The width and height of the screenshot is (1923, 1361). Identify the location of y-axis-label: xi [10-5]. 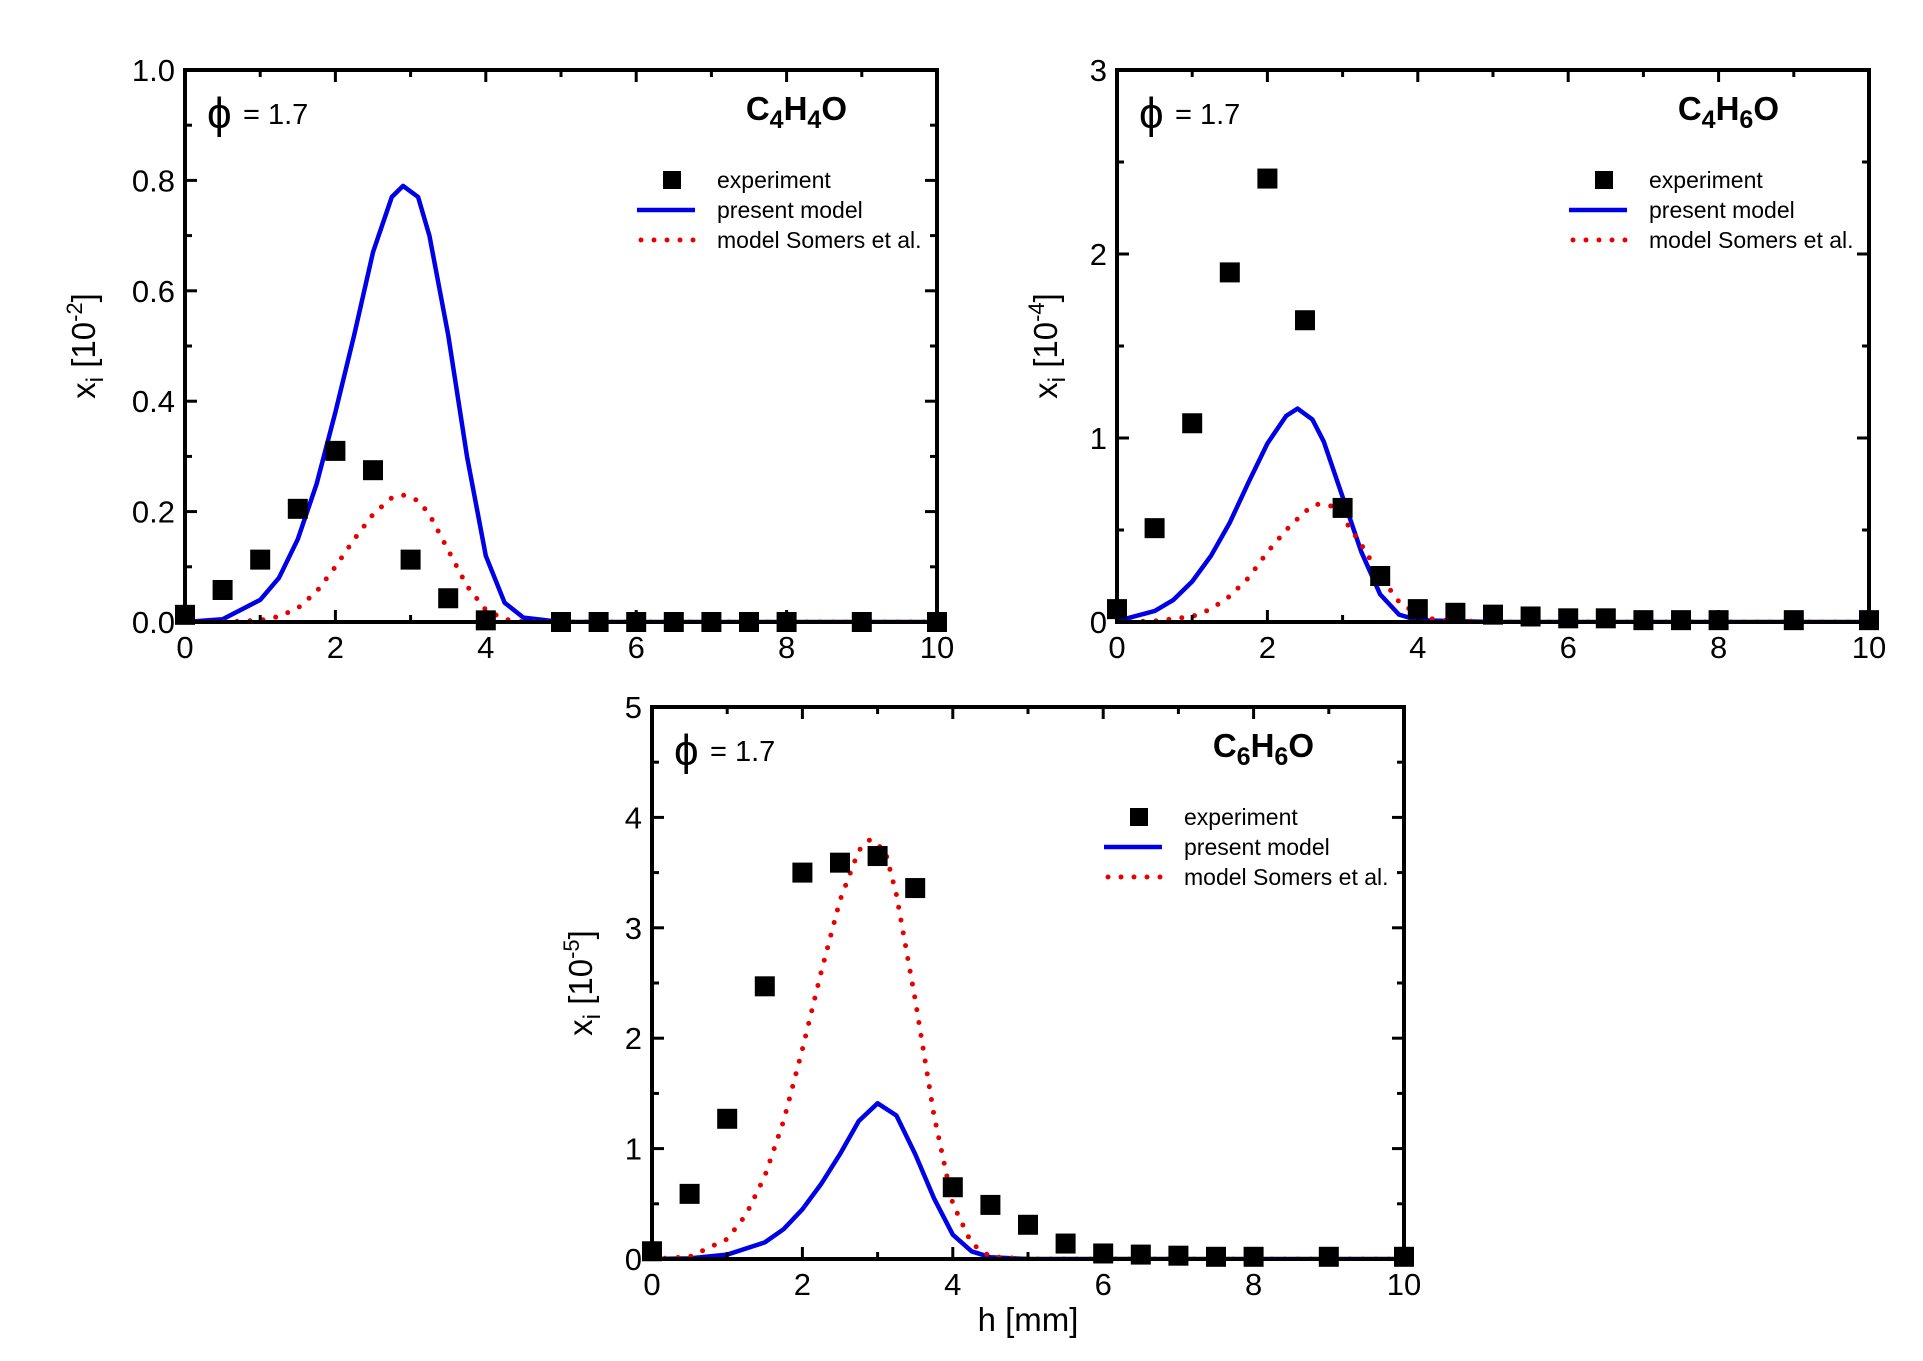
(582, 983).